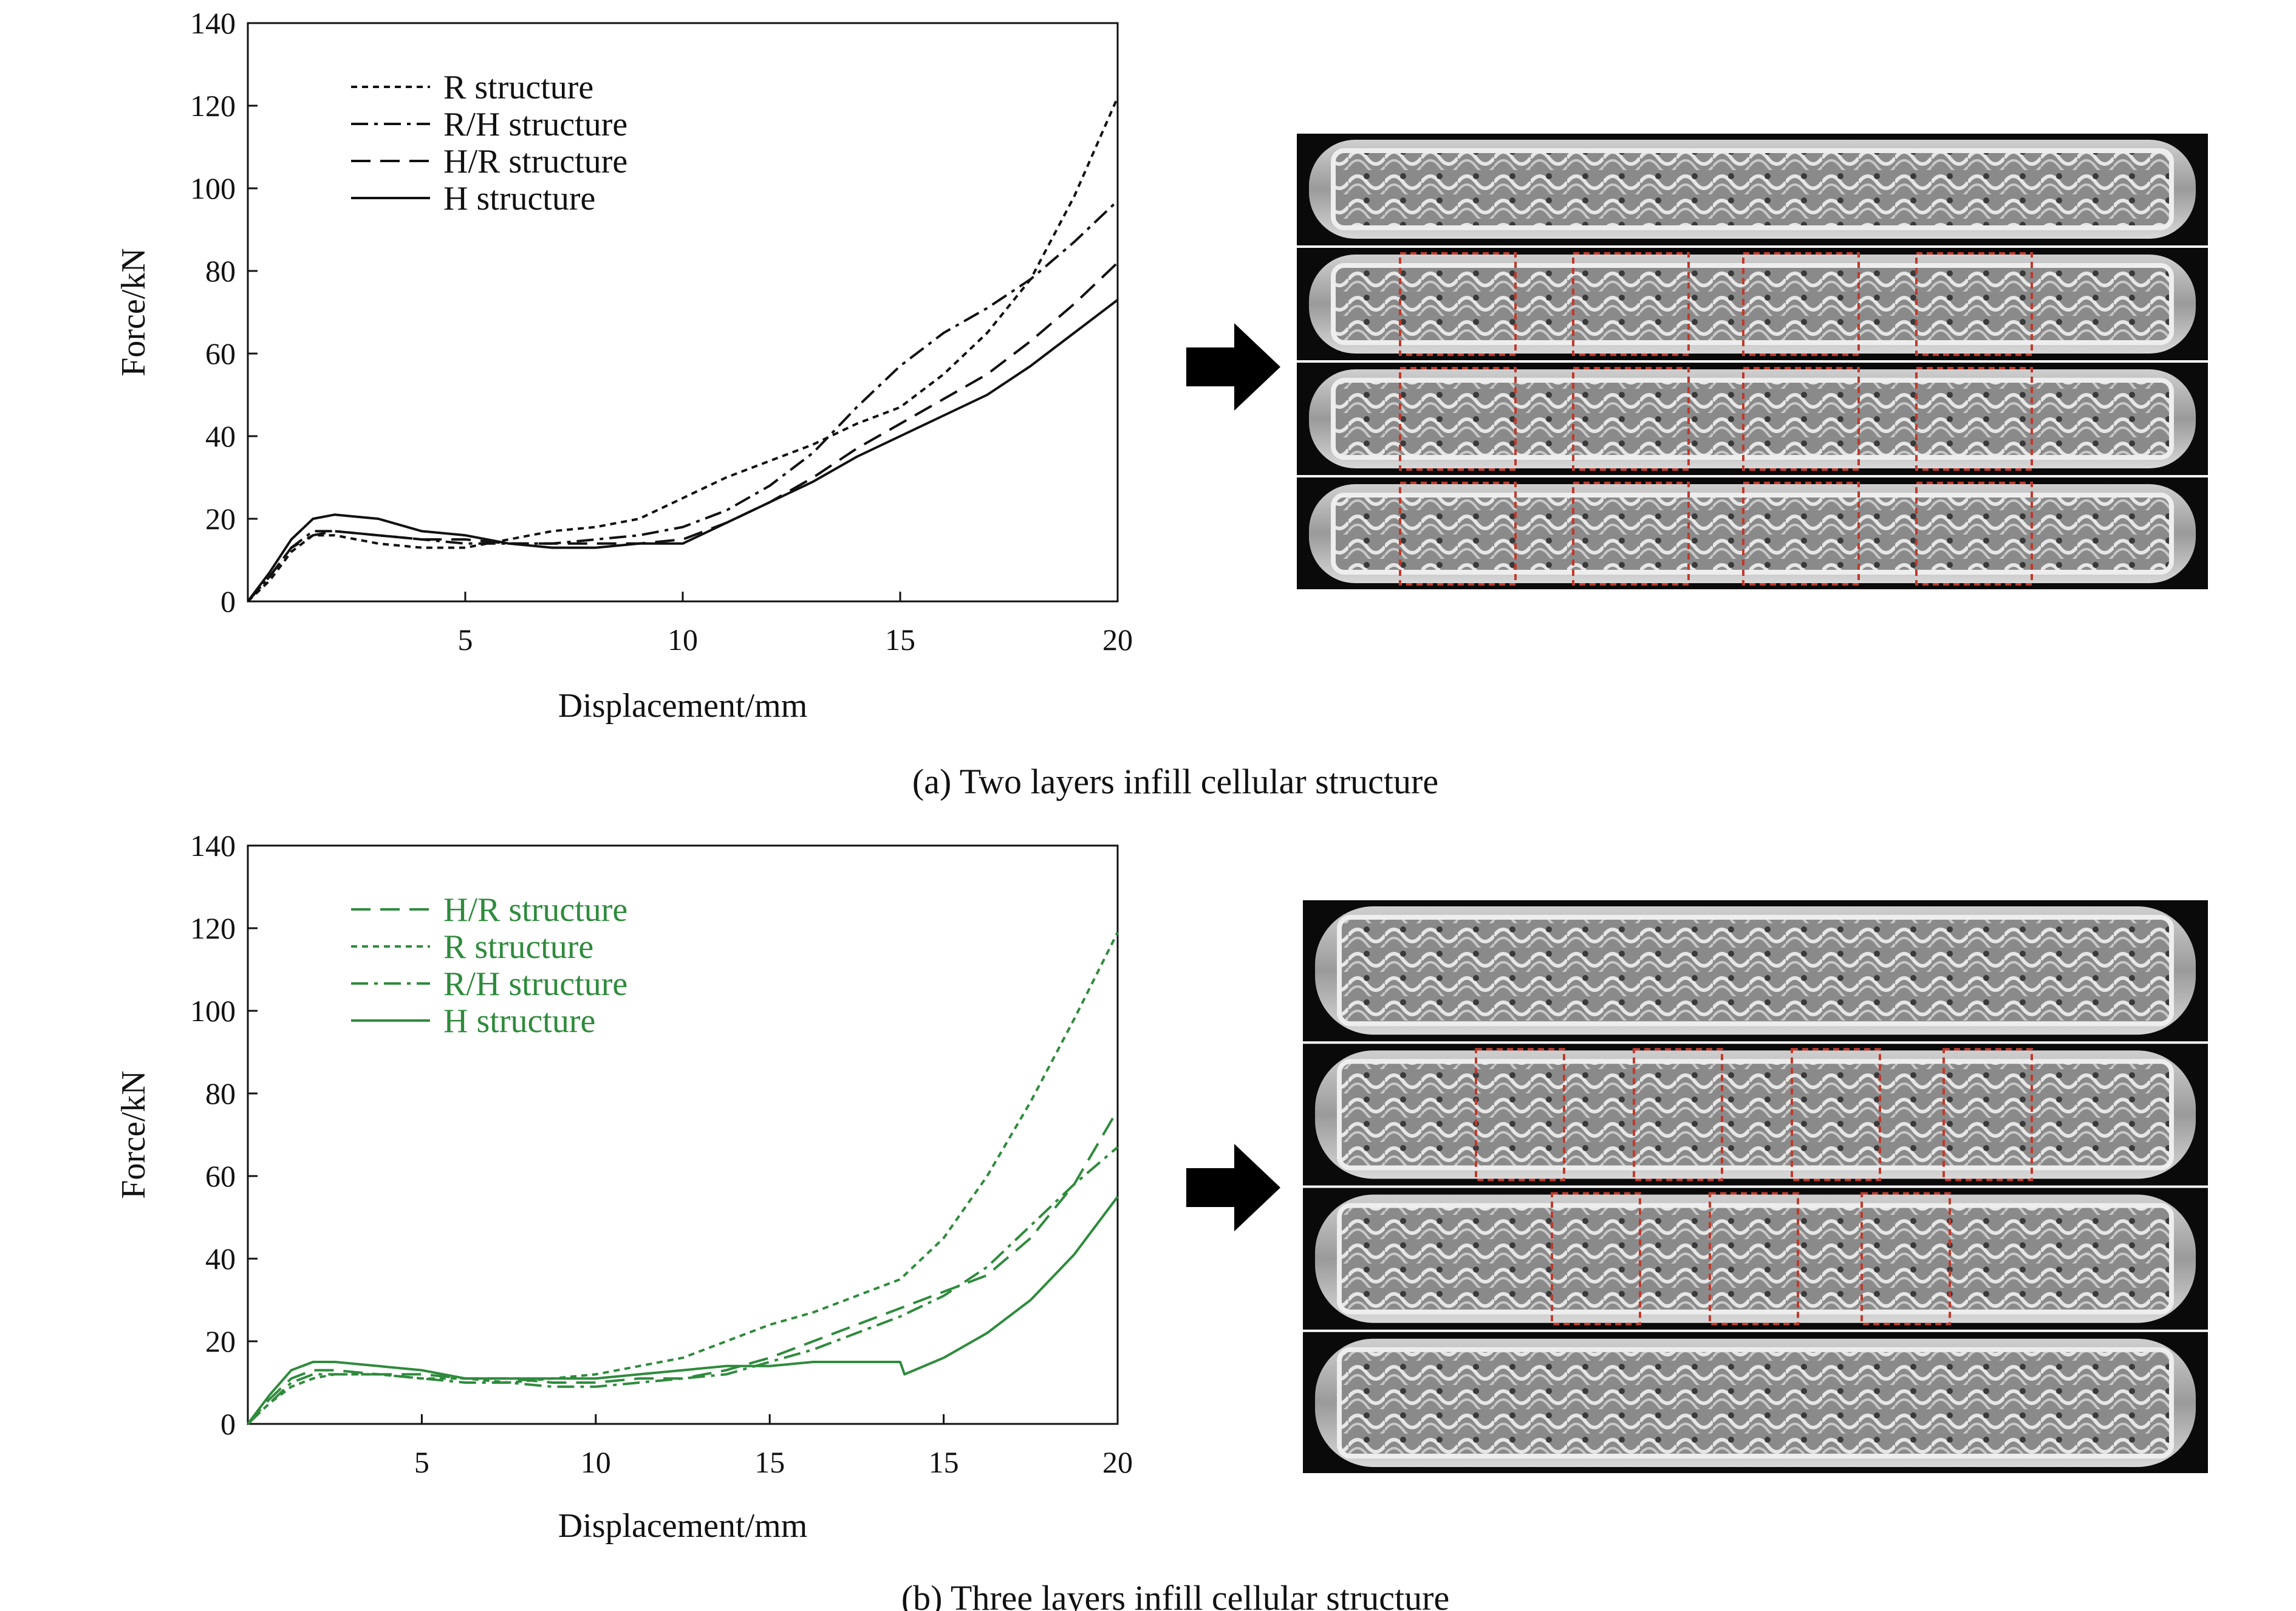  I want to click on x-axis-label-b: Displacement/mm, so click(683, 1526).